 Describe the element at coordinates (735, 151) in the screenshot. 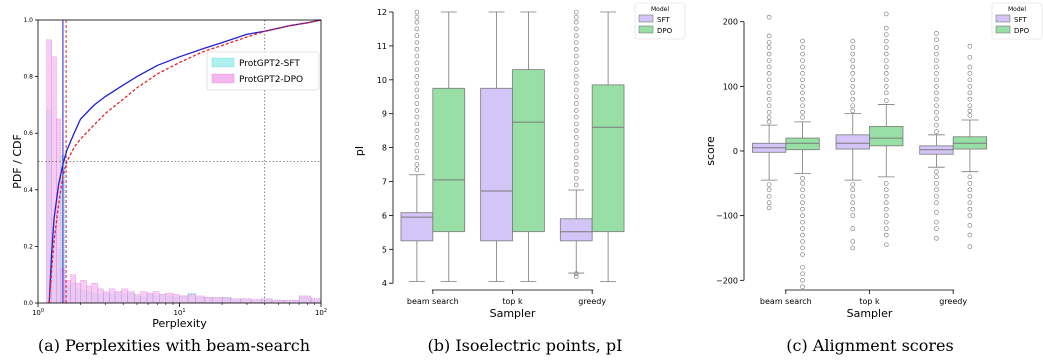

I see `y-tick-label: 0` at that location.